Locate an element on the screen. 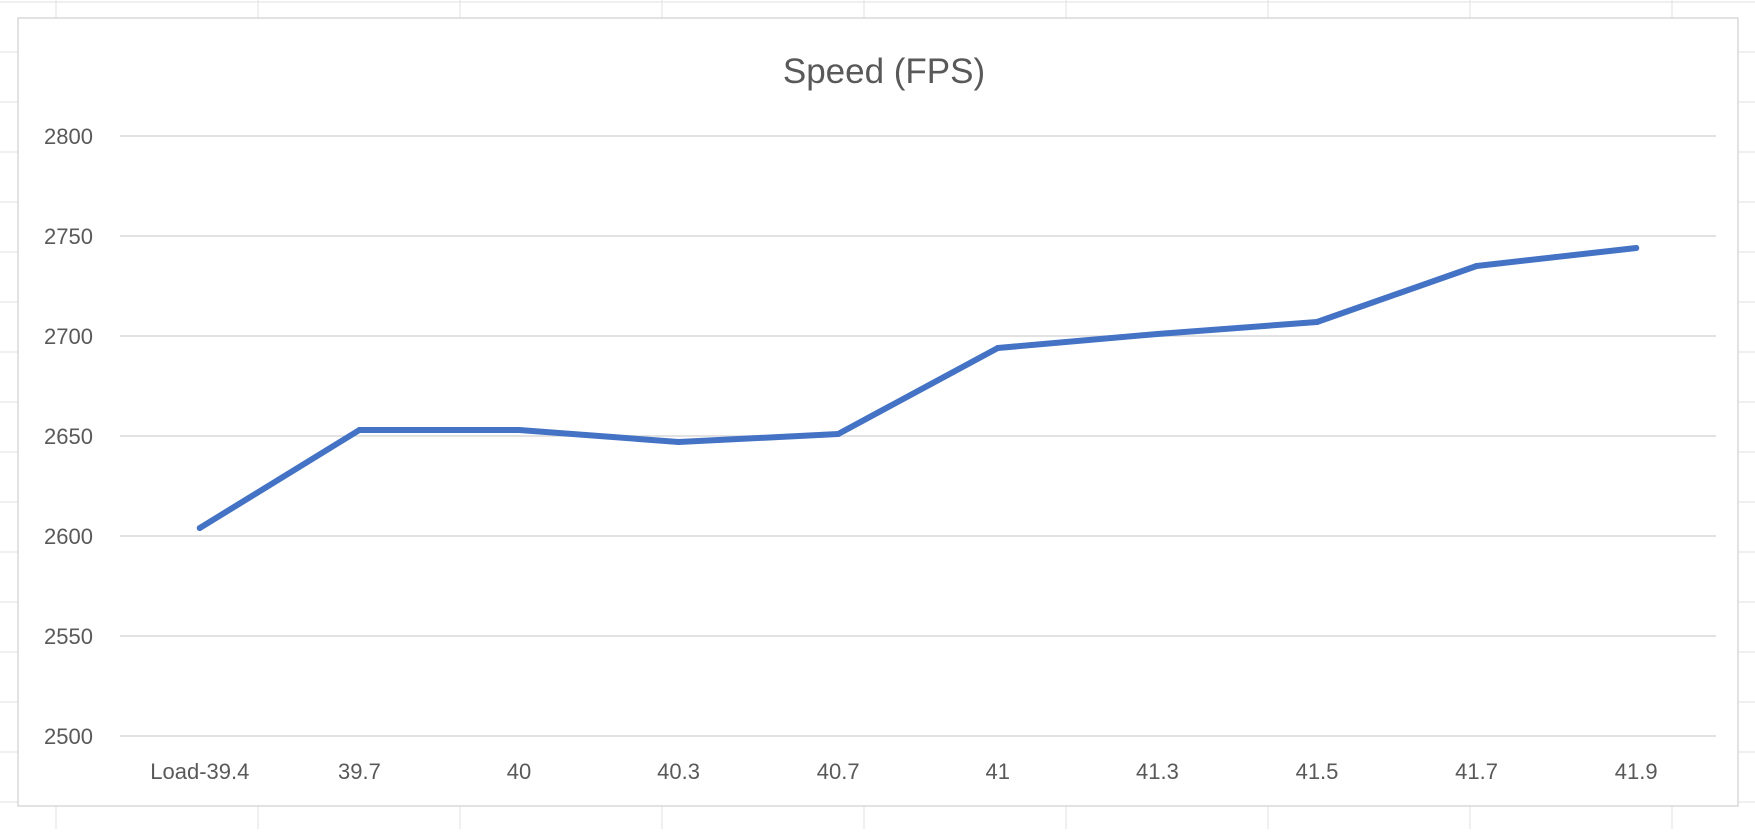 The height and width of the screenshot is (834, 1755). x-tick-label: 41.5 is located at coordinates (1317, 771).